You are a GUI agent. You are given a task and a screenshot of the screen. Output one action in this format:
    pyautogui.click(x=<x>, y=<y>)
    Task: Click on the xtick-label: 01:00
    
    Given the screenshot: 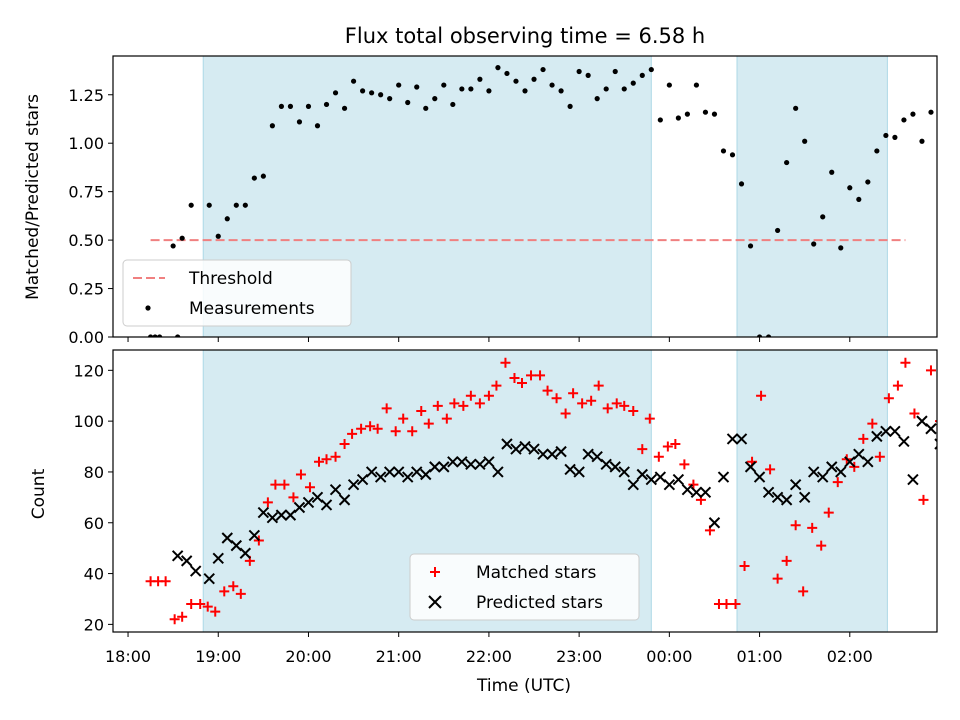 What is the action you would take?
    pyautogui.click(x=760, y=656)
    